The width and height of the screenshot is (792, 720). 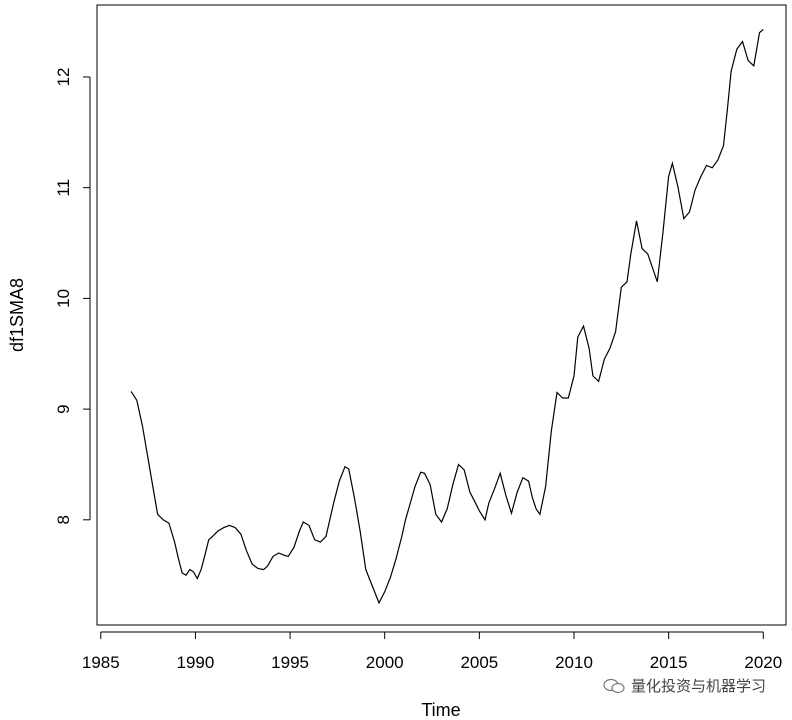 What do you see at coordinates (63, 77) in the screenshot?
I see `y-tick-label: 12` at bounding box center [63, 77].